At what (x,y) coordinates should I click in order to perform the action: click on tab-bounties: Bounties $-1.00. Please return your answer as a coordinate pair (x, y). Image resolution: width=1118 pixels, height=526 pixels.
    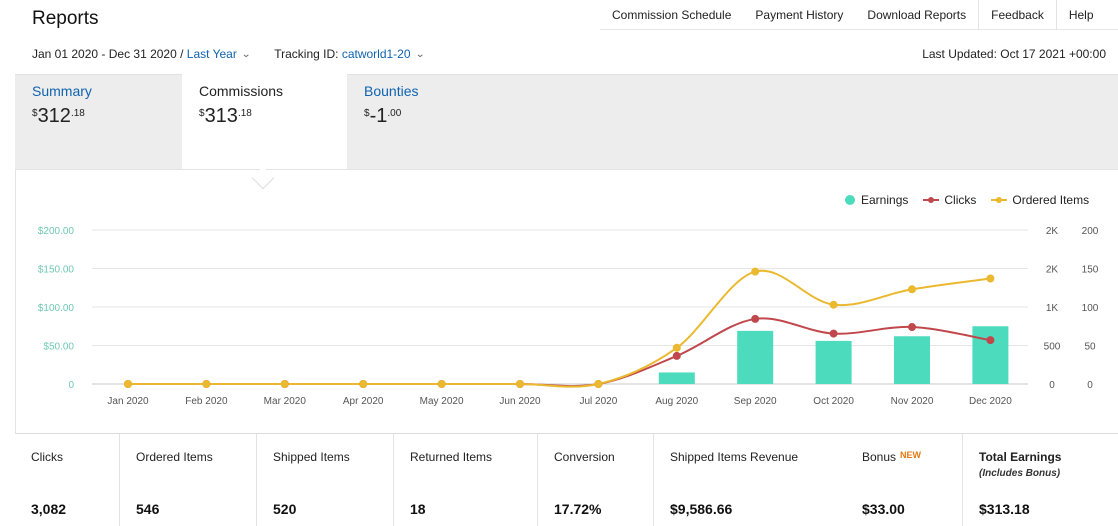
    Looking at the image, I should click on (391, 105).